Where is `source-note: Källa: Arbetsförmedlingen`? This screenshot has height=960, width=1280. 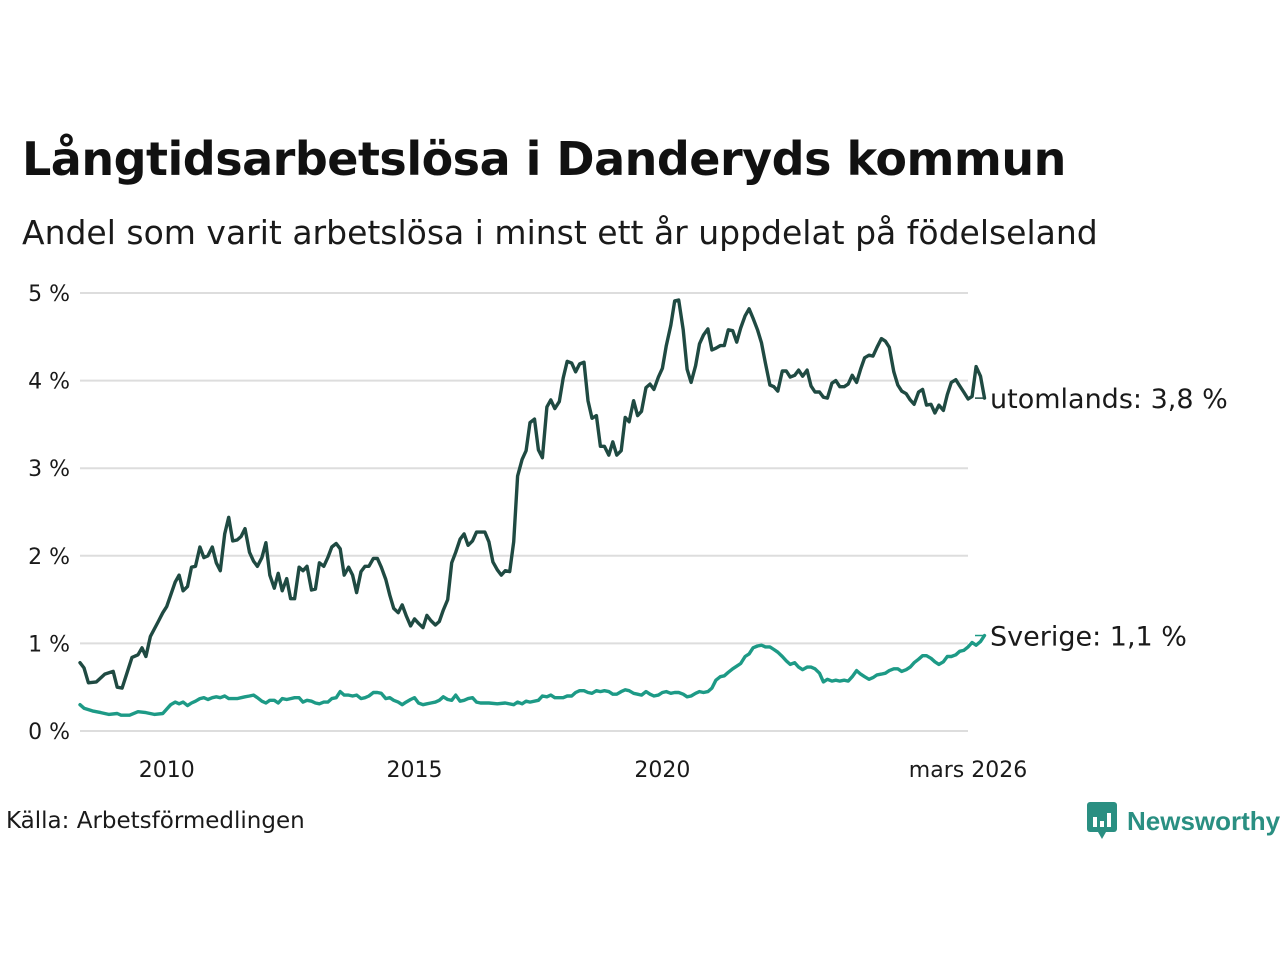
source-note: Källa: Arbetsförmedlingen is located at coordinates (155, 821).